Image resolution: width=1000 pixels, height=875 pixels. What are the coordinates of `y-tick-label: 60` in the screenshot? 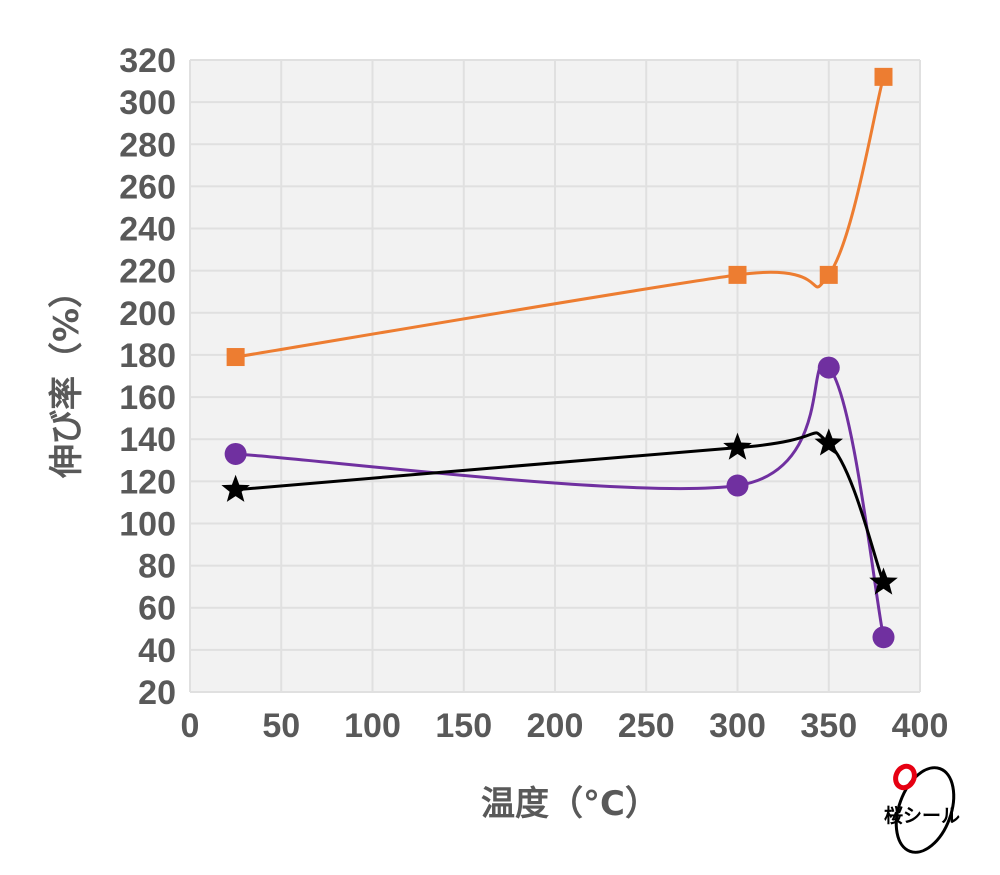 It's located at (157, 609).